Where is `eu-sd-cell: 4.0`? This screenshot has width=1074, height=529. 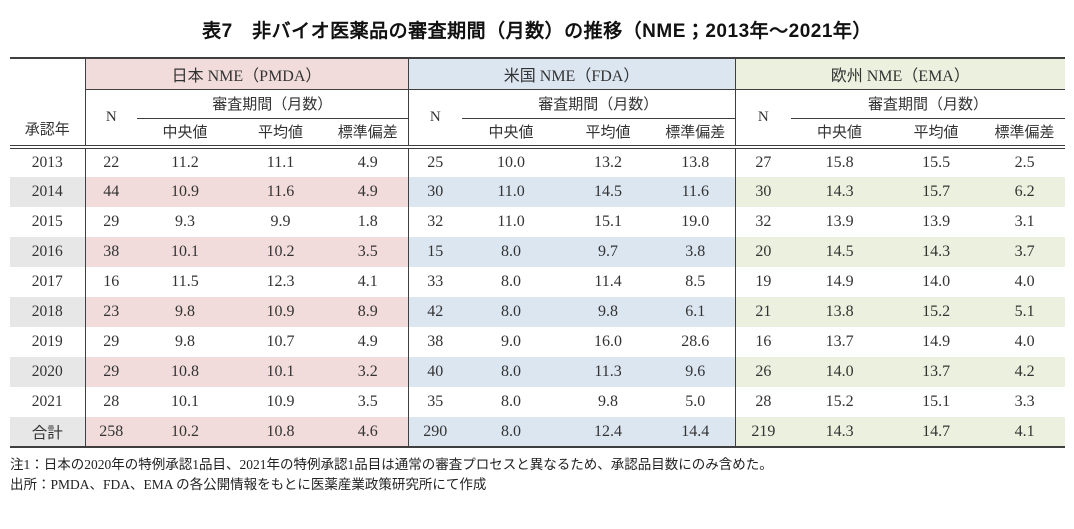
eu-sd-cell: 4.0 is located at coordinates (1024, 281).